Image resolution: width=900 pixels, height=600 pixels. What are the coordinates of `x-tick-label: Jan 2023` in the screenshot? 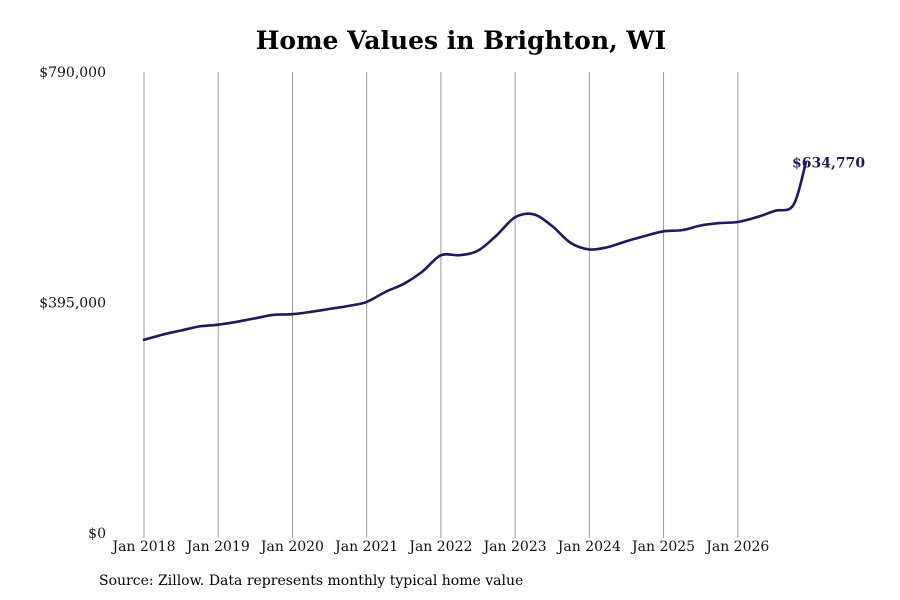 It's located at (514, 547).